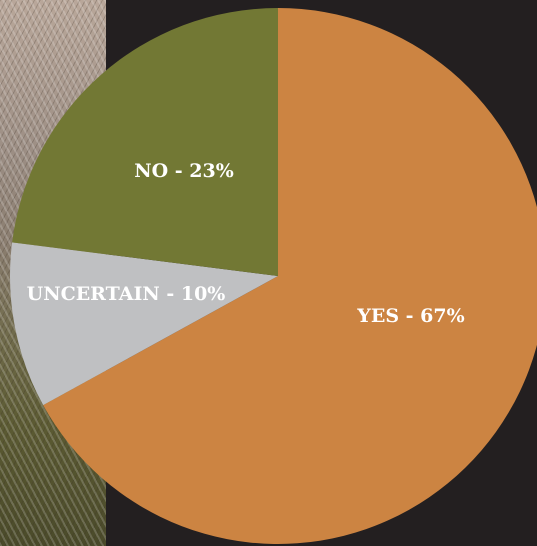 The image size is (537, 546). I want to click on pie-label-no: NO - 23%, so click(184, 171).